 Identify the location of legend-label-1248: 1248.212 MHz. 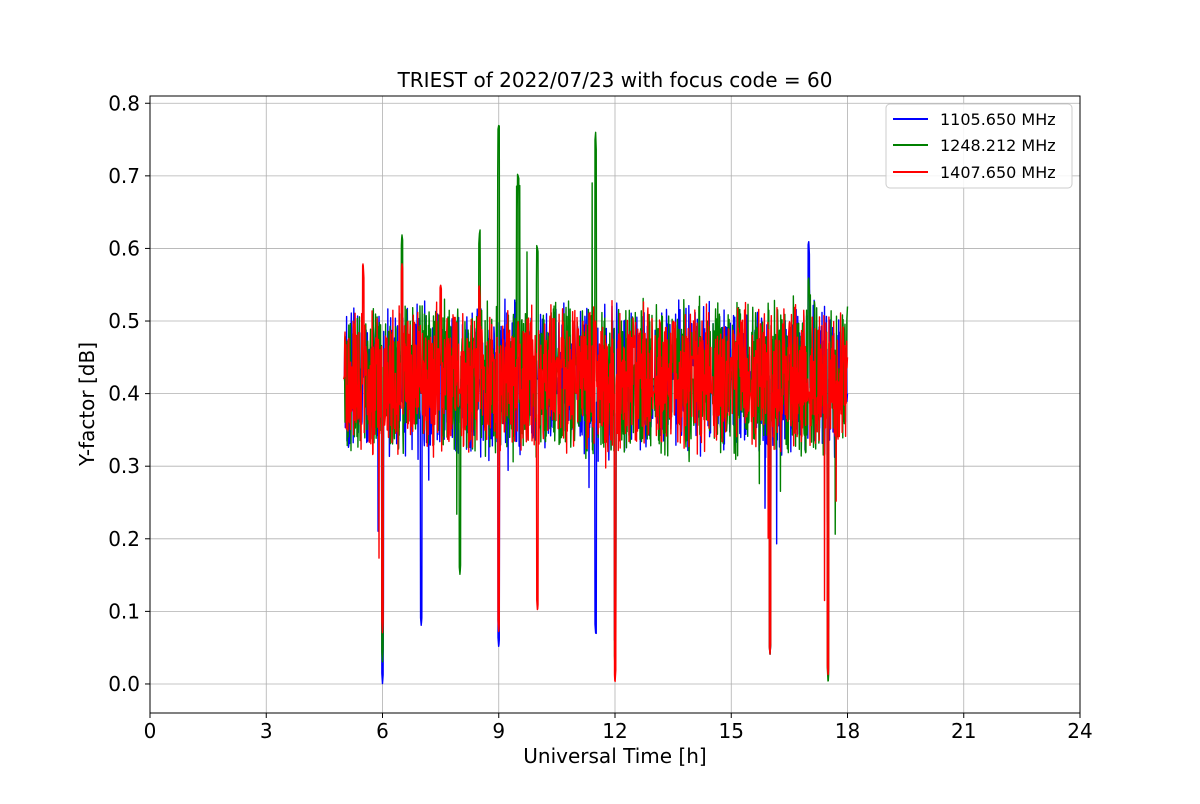
(998, 145).